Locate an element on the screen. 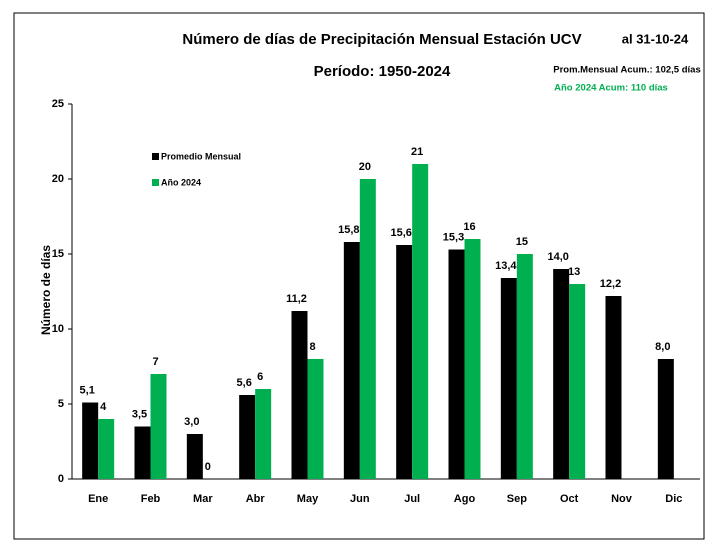 Image resolution: width=718 pixels, height=551 pixels. y-axis-label: Número de días is located at coordinates (46, 290).